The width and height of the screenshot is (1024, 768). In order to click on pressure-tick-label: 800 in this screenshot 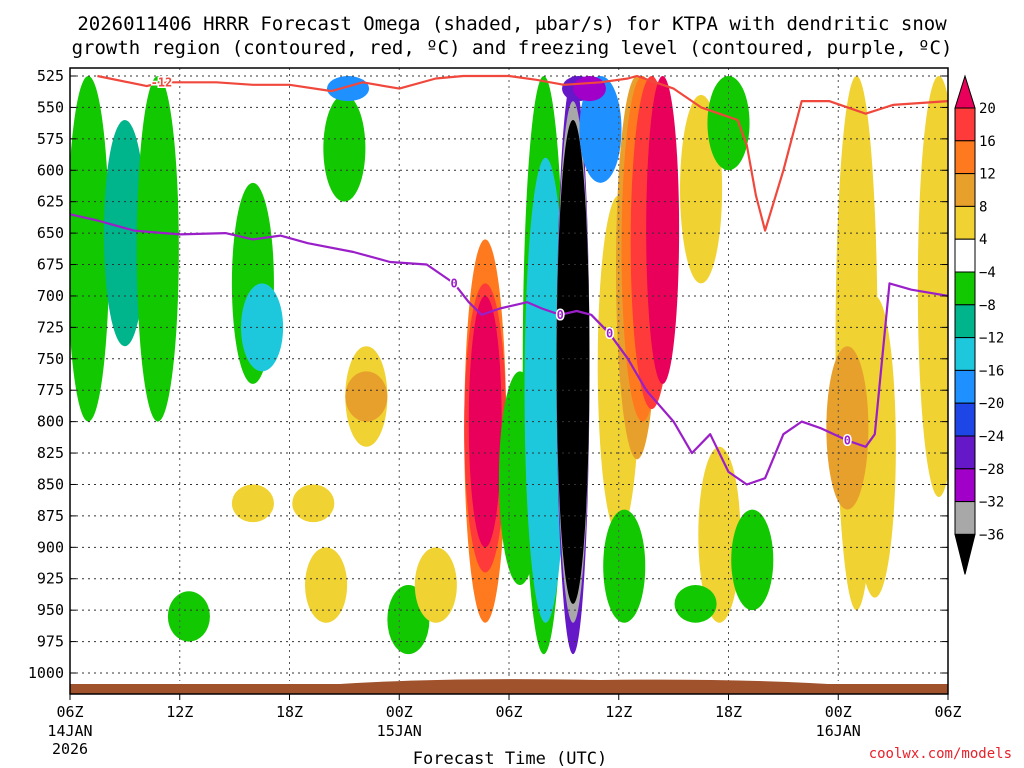, I will do `click(50, 422)`.